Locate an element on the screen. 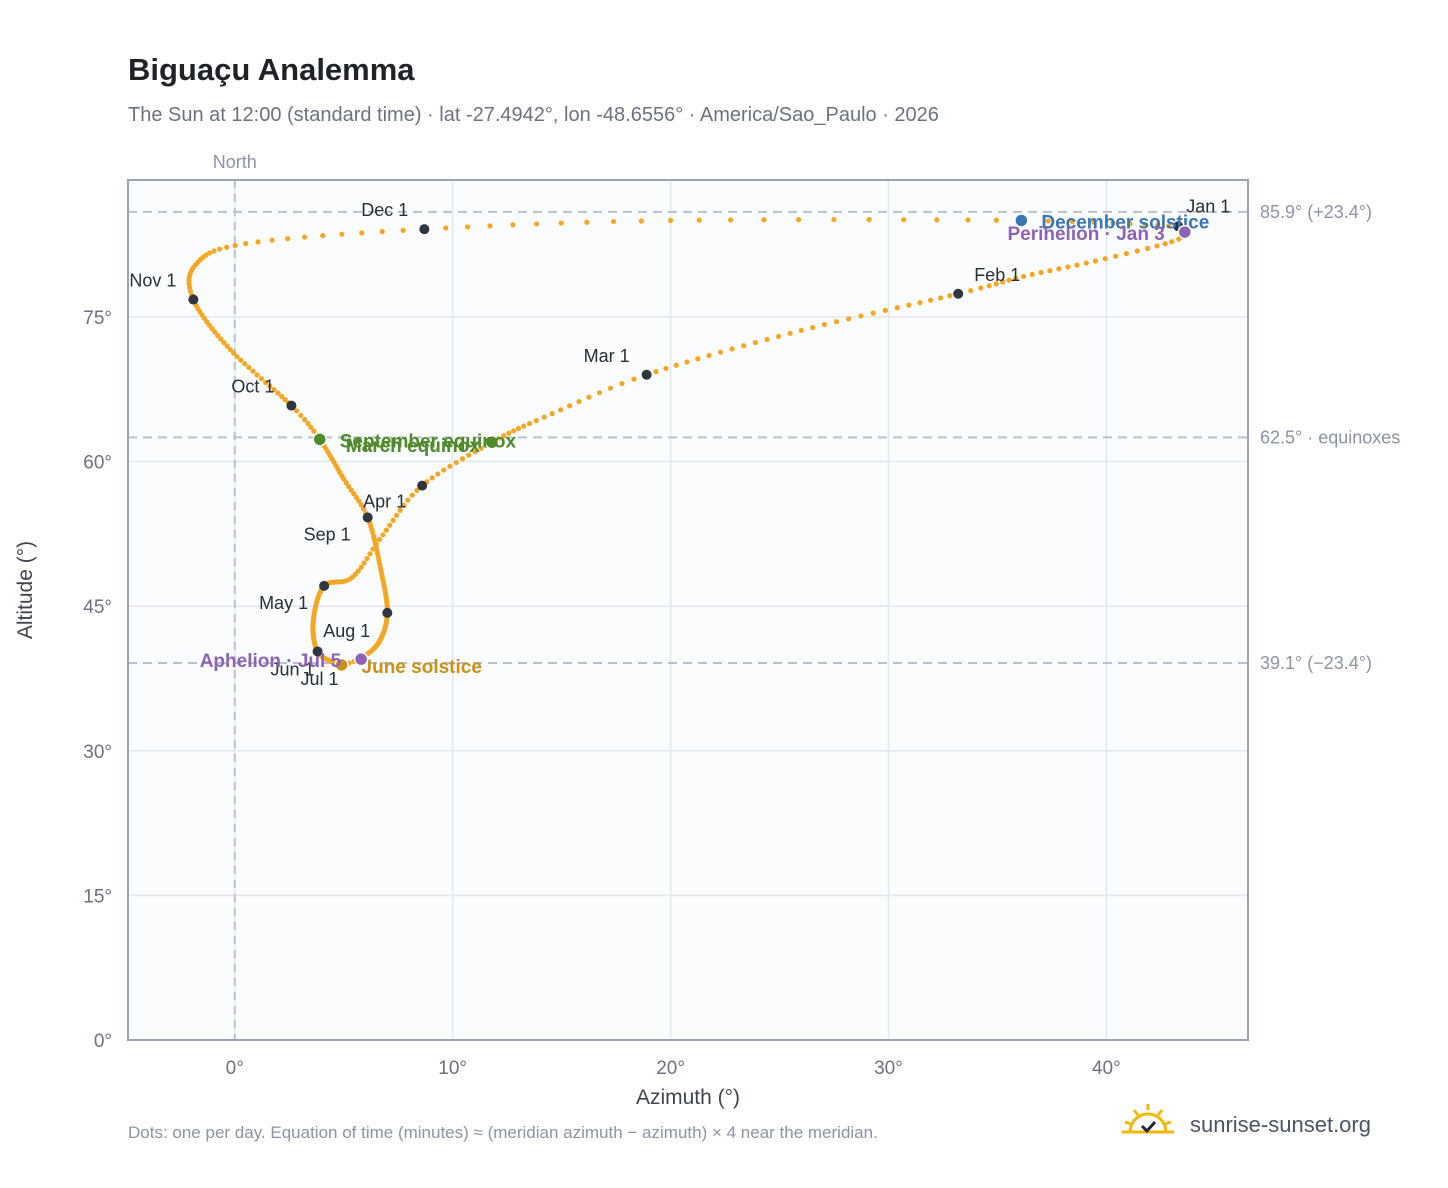 The image size is (1448, 1188). month-label: May 1 is located at coordinates (283, 603).